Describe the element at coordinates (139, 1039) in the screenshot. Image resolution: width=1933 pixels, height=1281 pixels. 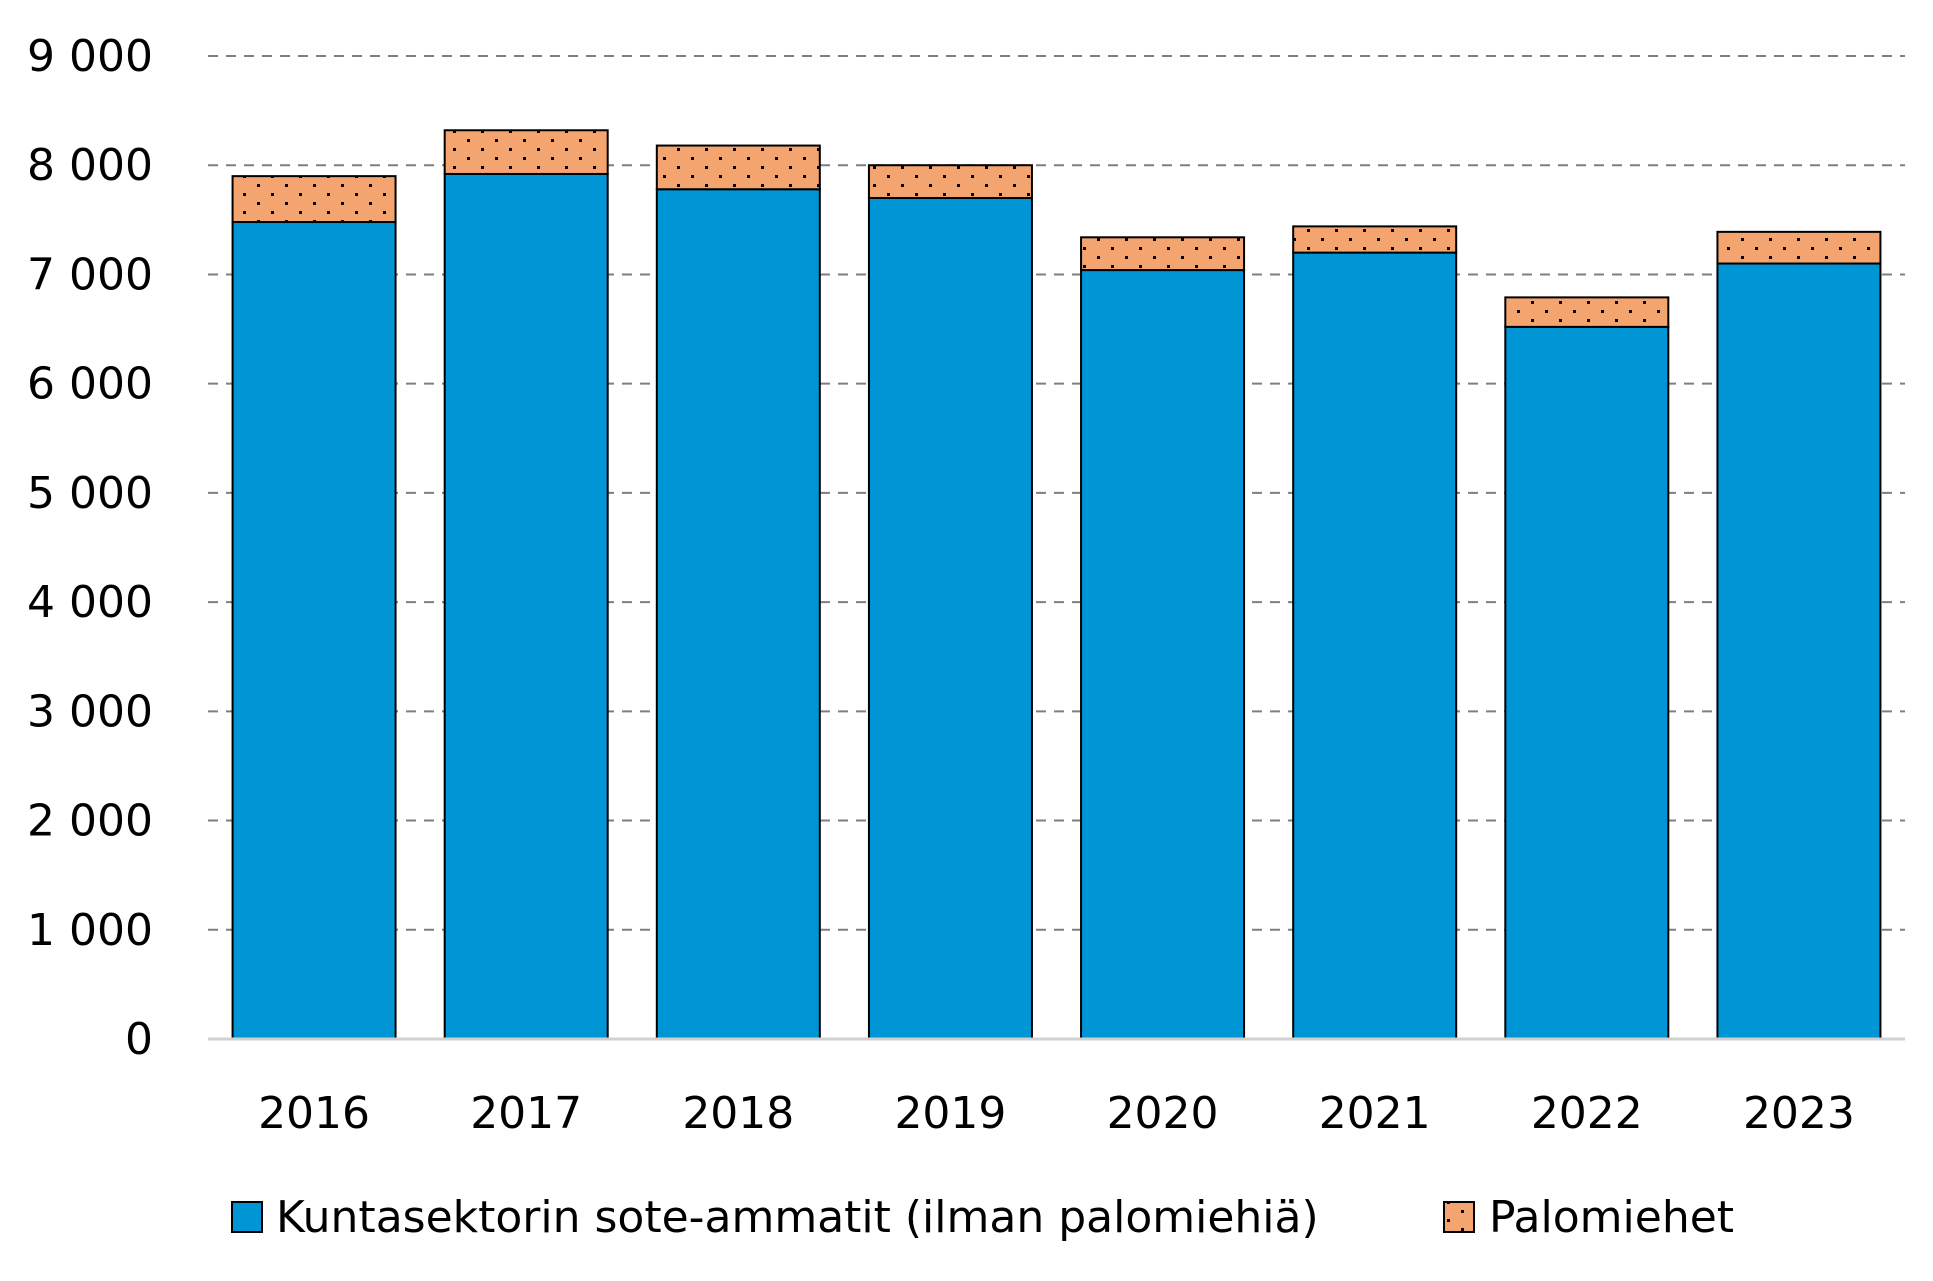
I see `y-tick-label: 0` at that location.